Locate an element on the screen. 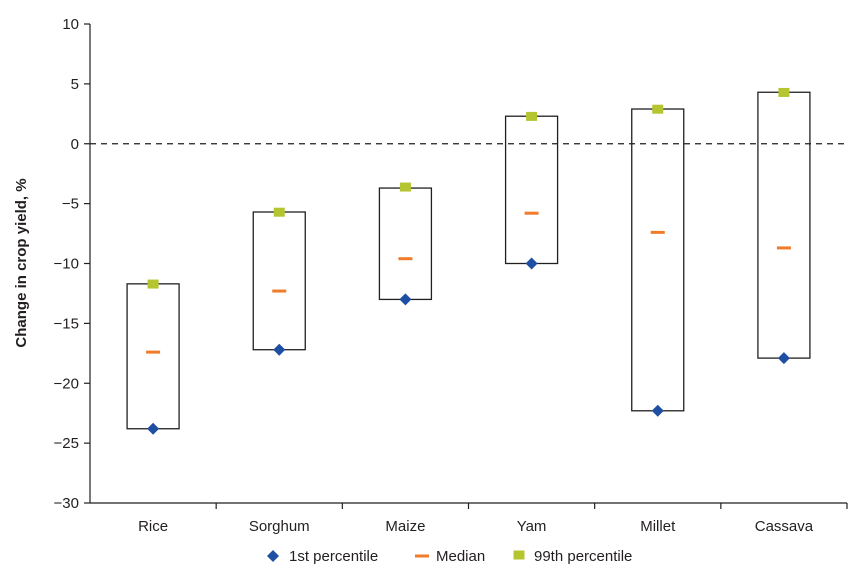  y-tick-label: −5 is located at coordinates (70, 204).